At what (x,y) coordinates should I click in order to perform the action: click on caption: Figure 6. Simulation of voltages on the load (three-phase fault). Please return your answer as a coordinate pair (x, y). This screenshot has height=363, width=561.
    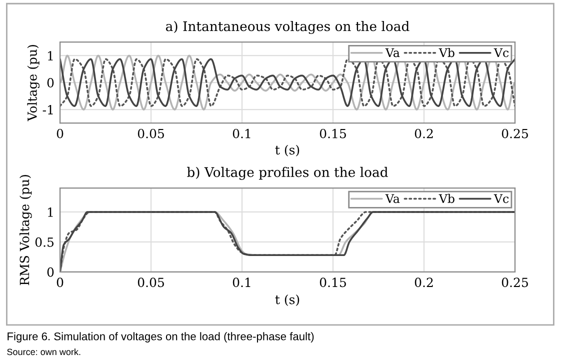
    Looking at the image, I should click on (161, 337).